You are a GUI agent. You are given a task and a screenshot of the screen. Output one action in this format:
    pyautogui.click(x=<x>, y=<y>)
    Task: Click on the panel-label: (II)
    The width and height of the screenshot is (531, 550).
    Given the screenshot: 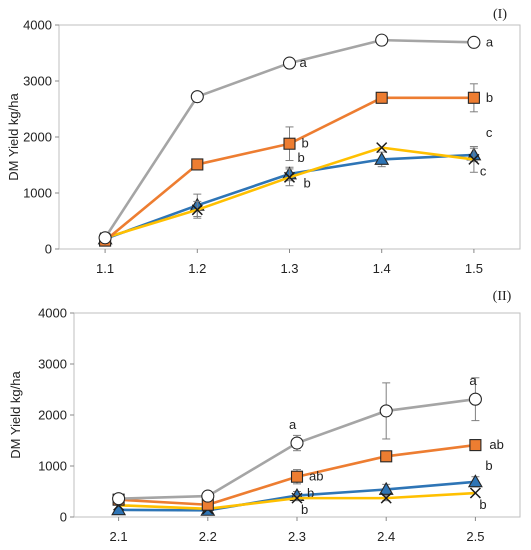 What is the action you would take?
    pyautogui.click(x=502, y=296)
    